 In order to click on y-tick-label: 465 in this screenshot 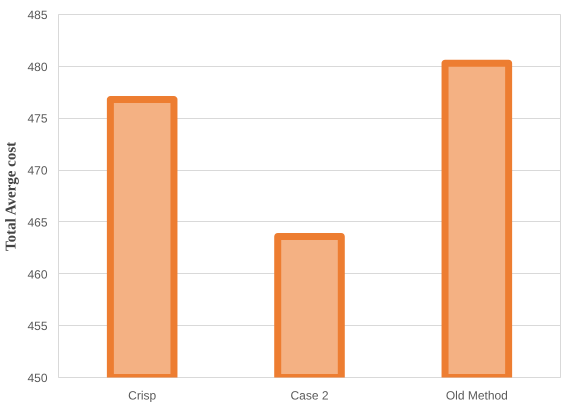, I will do `click(37, 222)`.